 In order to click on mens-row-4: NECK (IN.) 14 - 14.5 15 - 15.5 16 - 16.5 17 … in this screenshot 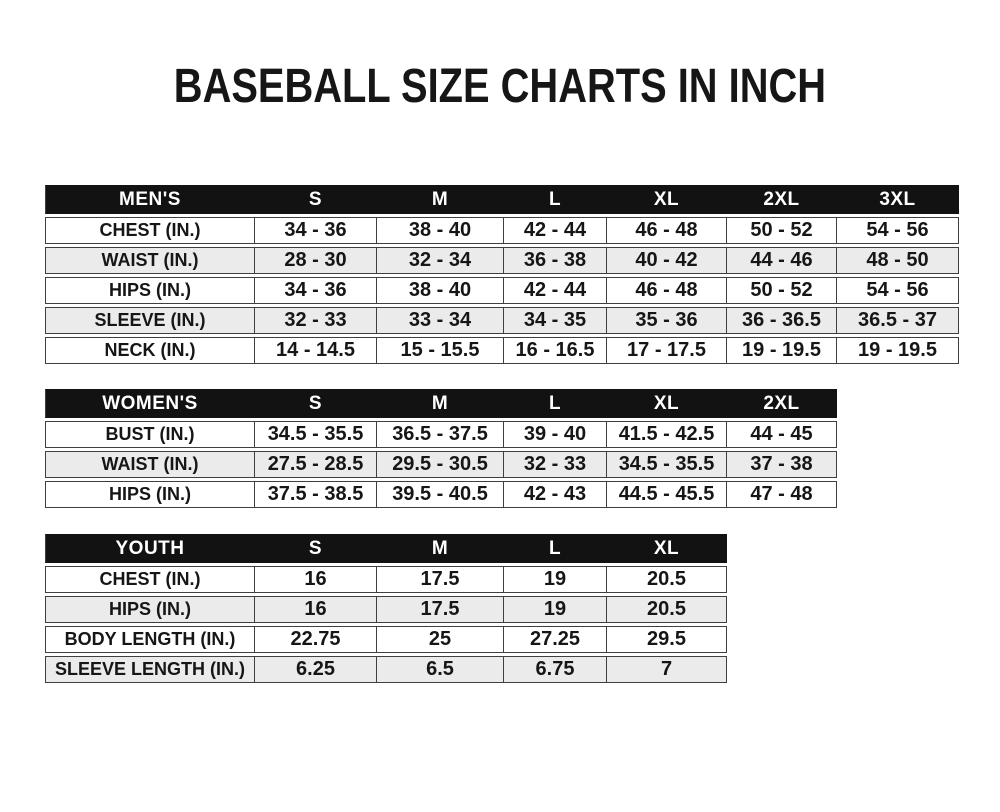, I will do `click(502, 350)`.